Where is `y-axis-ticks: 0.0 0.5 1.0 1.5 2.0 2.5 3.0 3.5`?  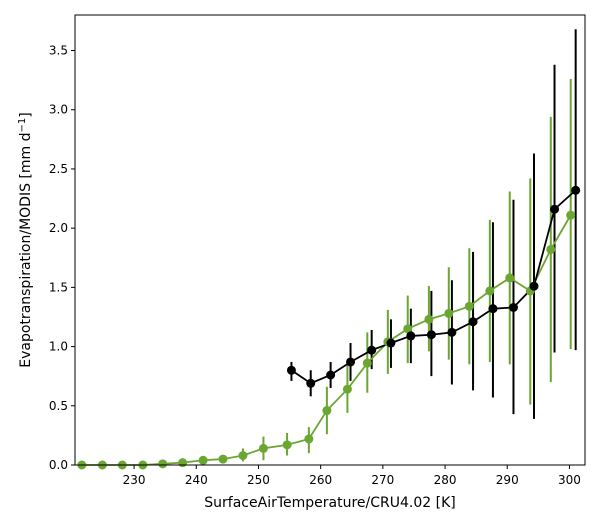 y-axis-ticks: 0.0 0.5 1.0 1.5 2.0 2.5 3.0 3.5 is located at coordinates (62, 258).